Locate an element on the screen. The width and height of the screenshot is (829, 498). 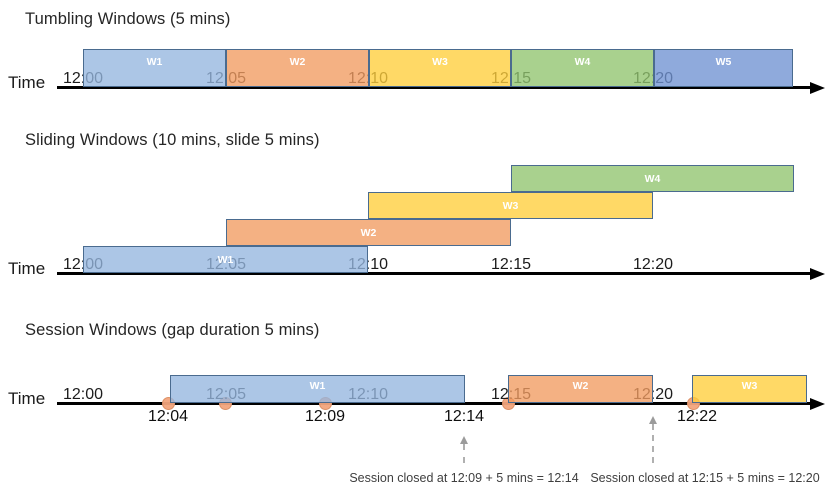
session-close-annotation: Session closed at 12:15 + 5 mins = 12:20 is located at coordinates (705, 478).